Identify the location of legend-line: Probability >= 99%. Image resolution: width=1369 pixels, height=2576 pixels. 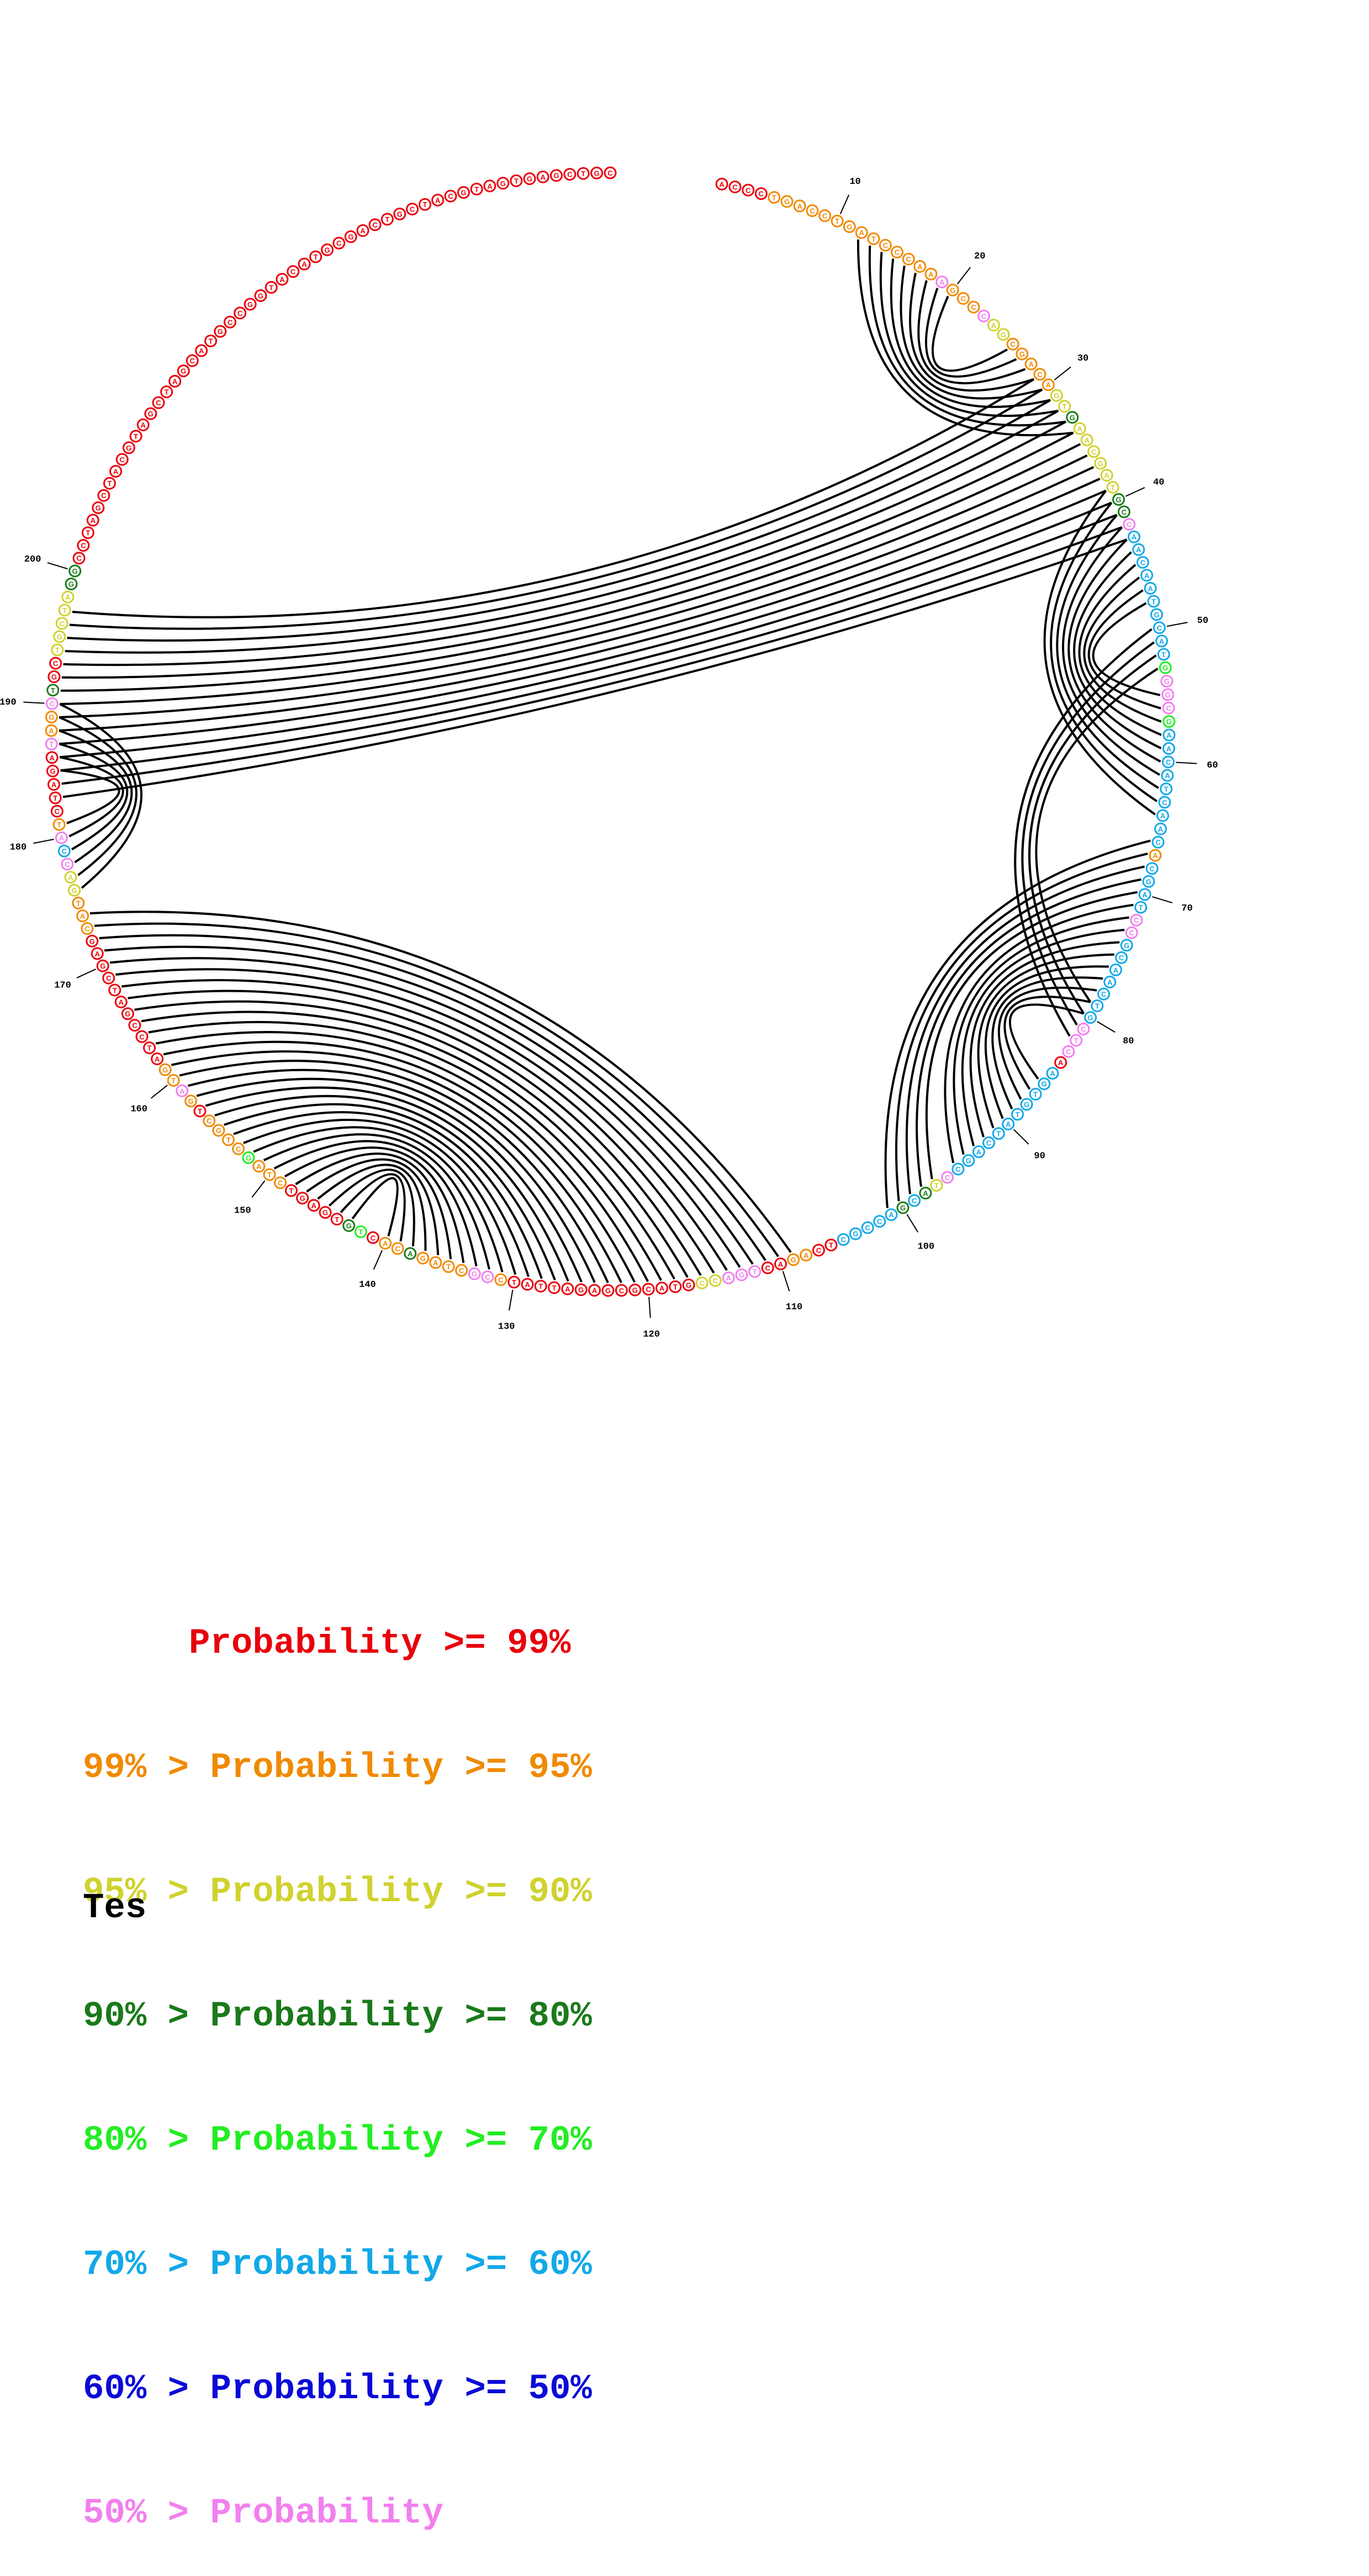
(327, 1644).